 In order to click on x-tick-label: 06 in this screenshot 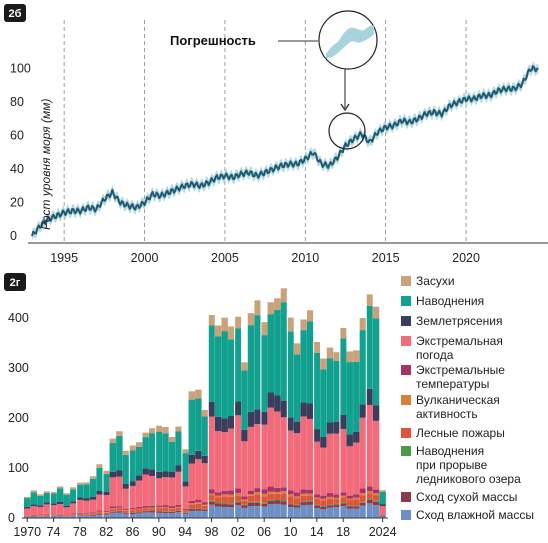, I will do `click(264, 532)`.